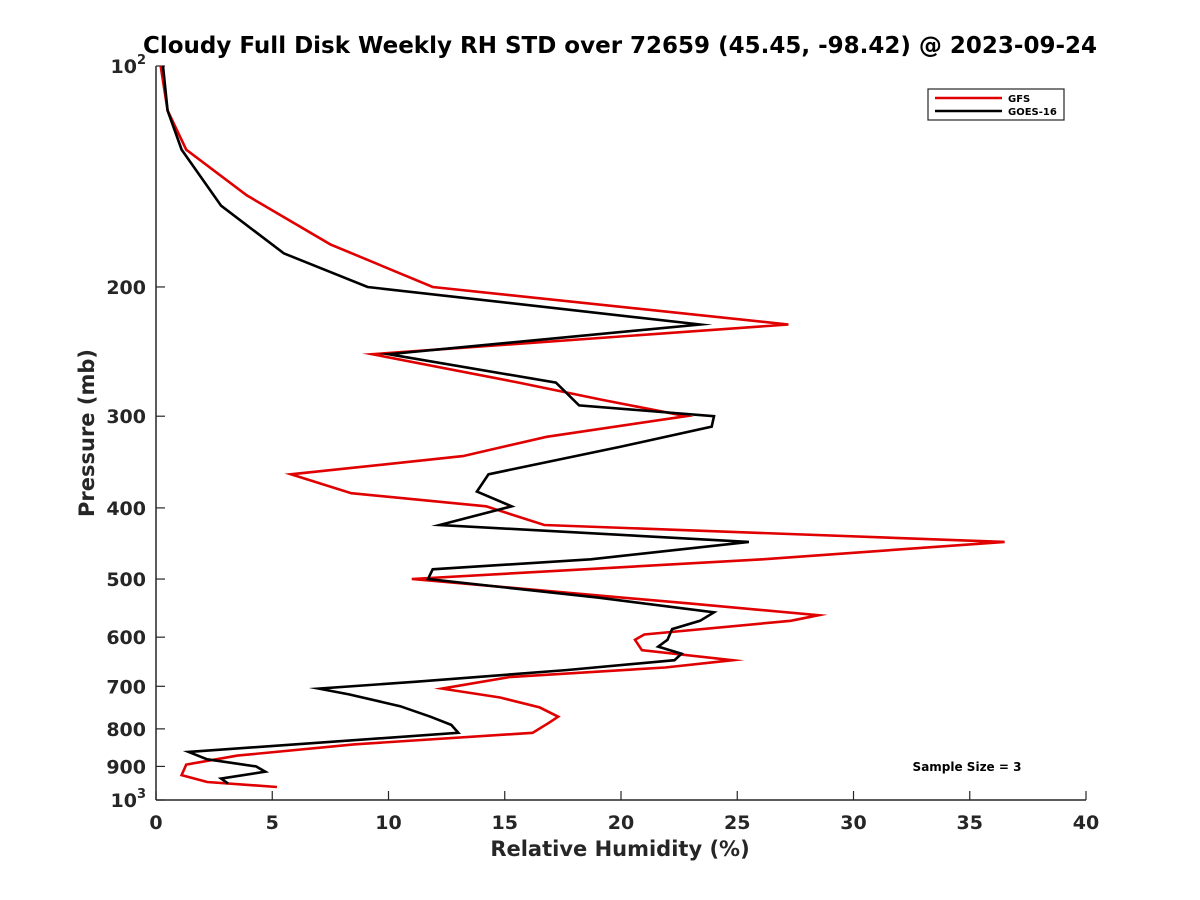 The image size is (1200, 900). I want to click on sample-size-annotation: Sample Size = 3, so click(967, 767).